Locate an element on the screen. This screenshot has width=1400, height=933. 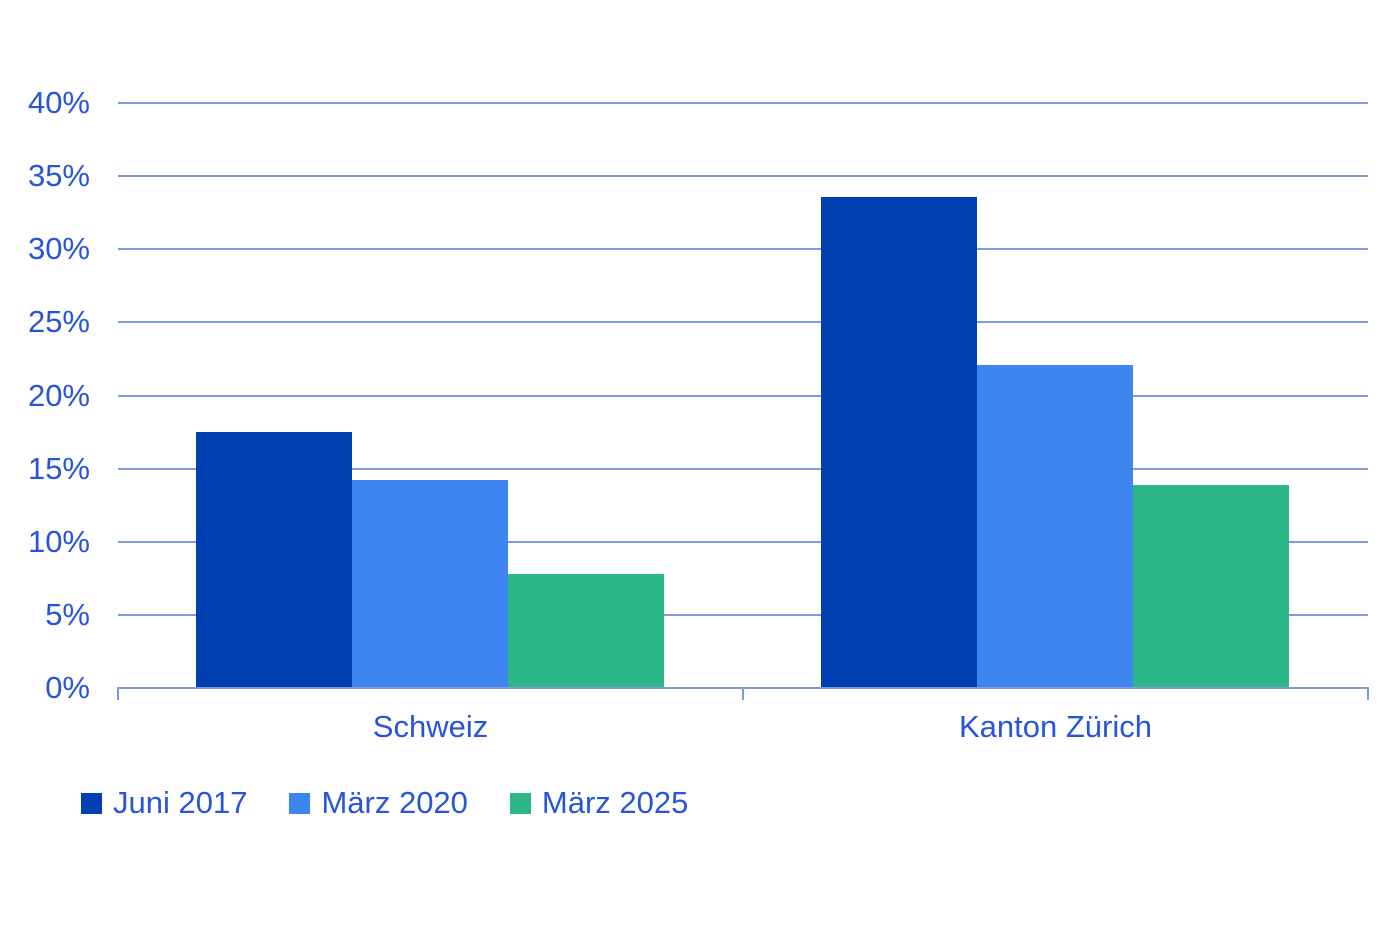
gridline-20% is located at coordinates (743, 396).